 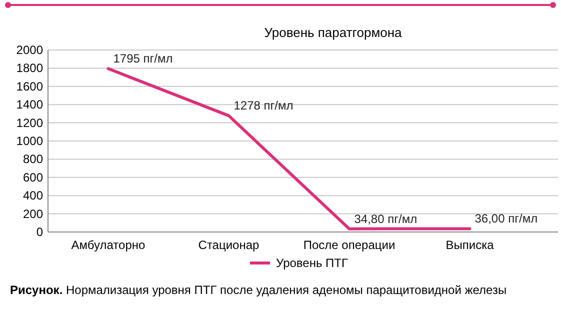 I want to click on y-tick-label: 200, so click(x=33, y=213).